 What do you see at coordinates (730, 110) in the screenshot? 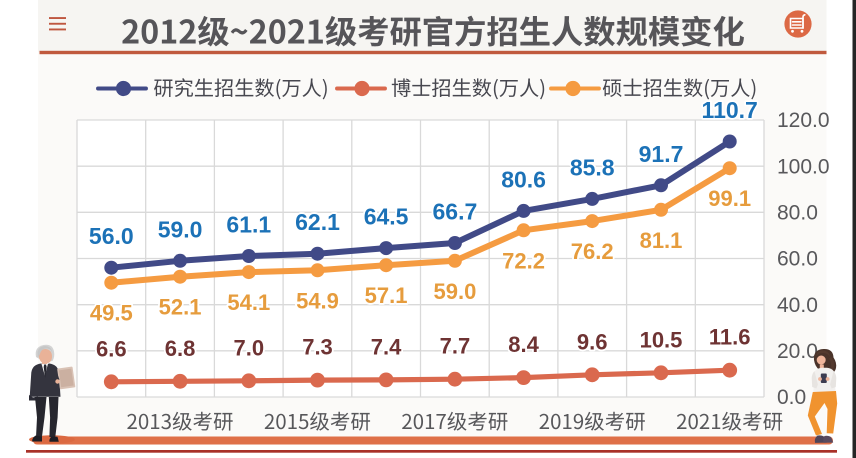
I see `svg-text: 110.7` at bounding box center [730, 110].